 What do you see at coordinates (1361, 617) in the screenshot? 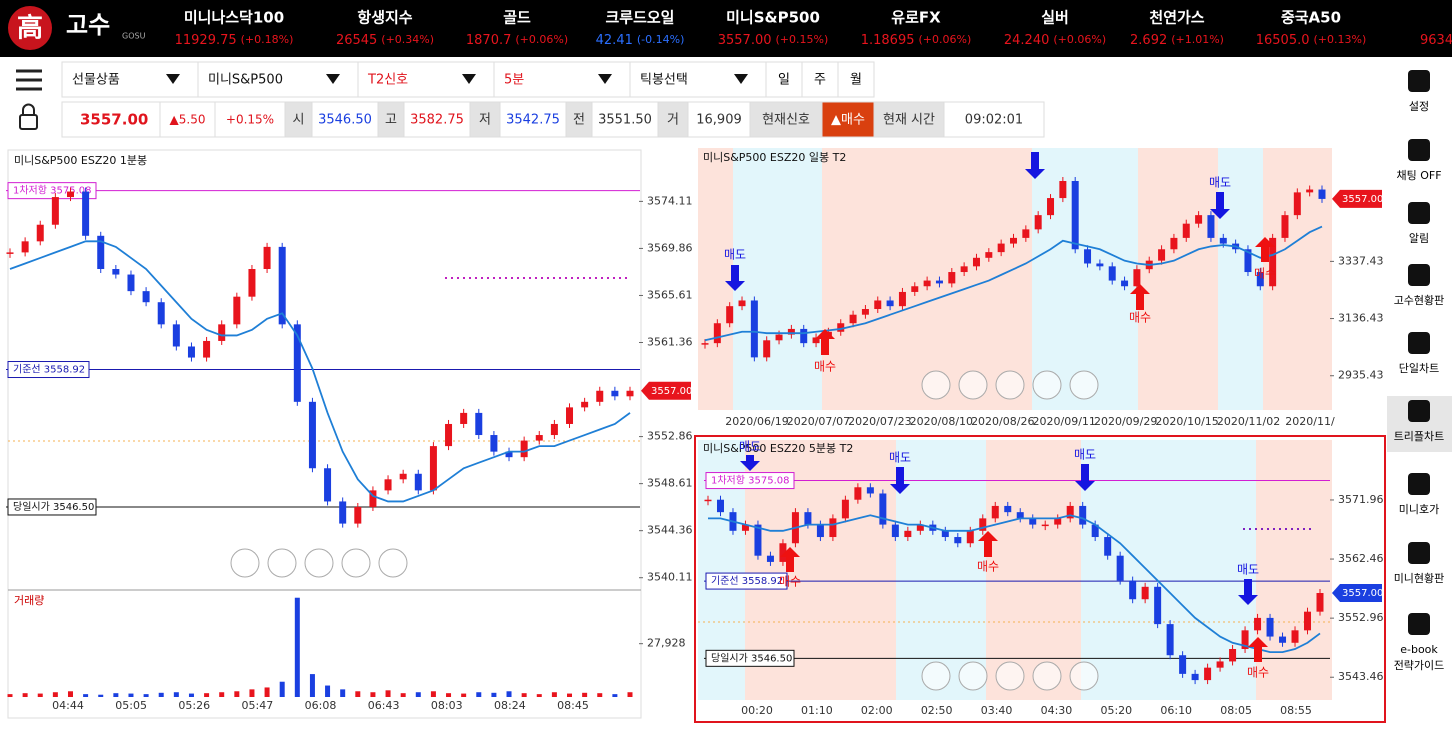
I see `y-tick-label: 3552.96` at bounding box center [1361, 617].